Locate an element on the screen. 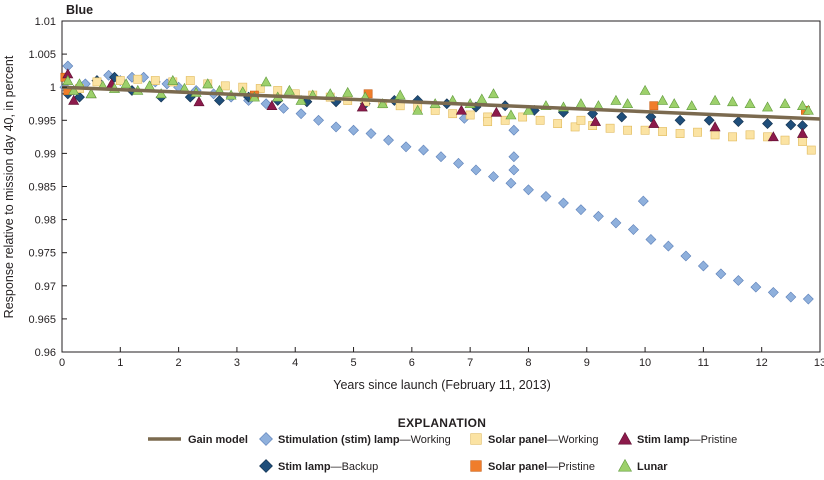 Image resolution: width=824 pixels, height=480 pixels. legend-label: Stim lamp—Backup is located at coordinates (328, 467).